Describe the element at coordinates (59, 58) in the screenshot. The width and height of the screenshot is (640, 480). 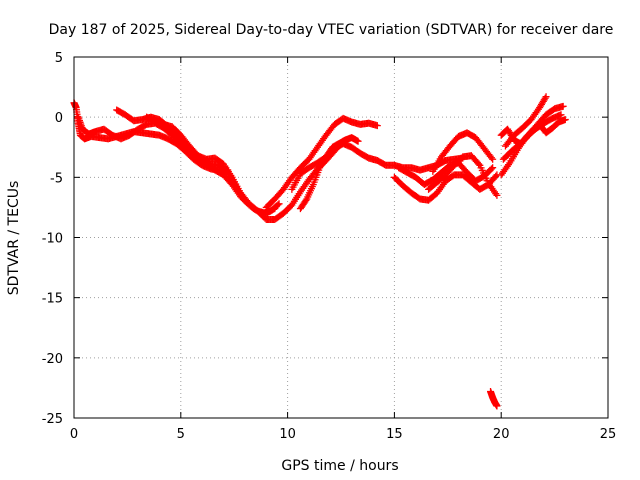
I see `y-tick-label: 5` at that location.